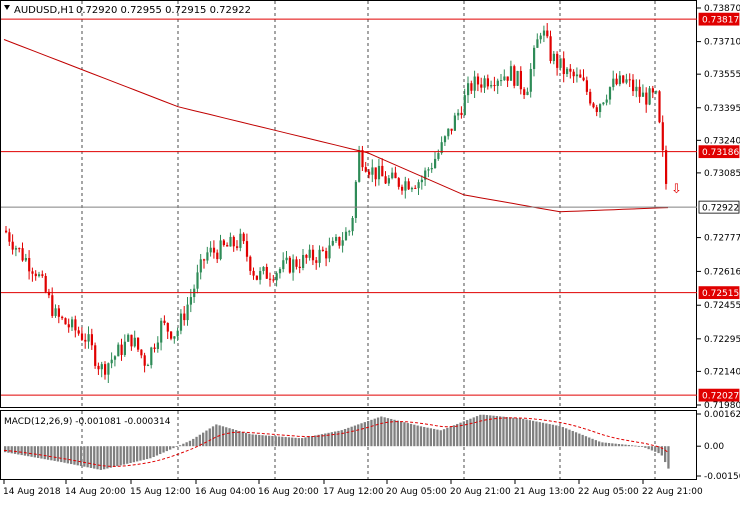 This screenshot has width=740, height=505. I want to click on level-price-label: 0.73186, so click(720, 153).